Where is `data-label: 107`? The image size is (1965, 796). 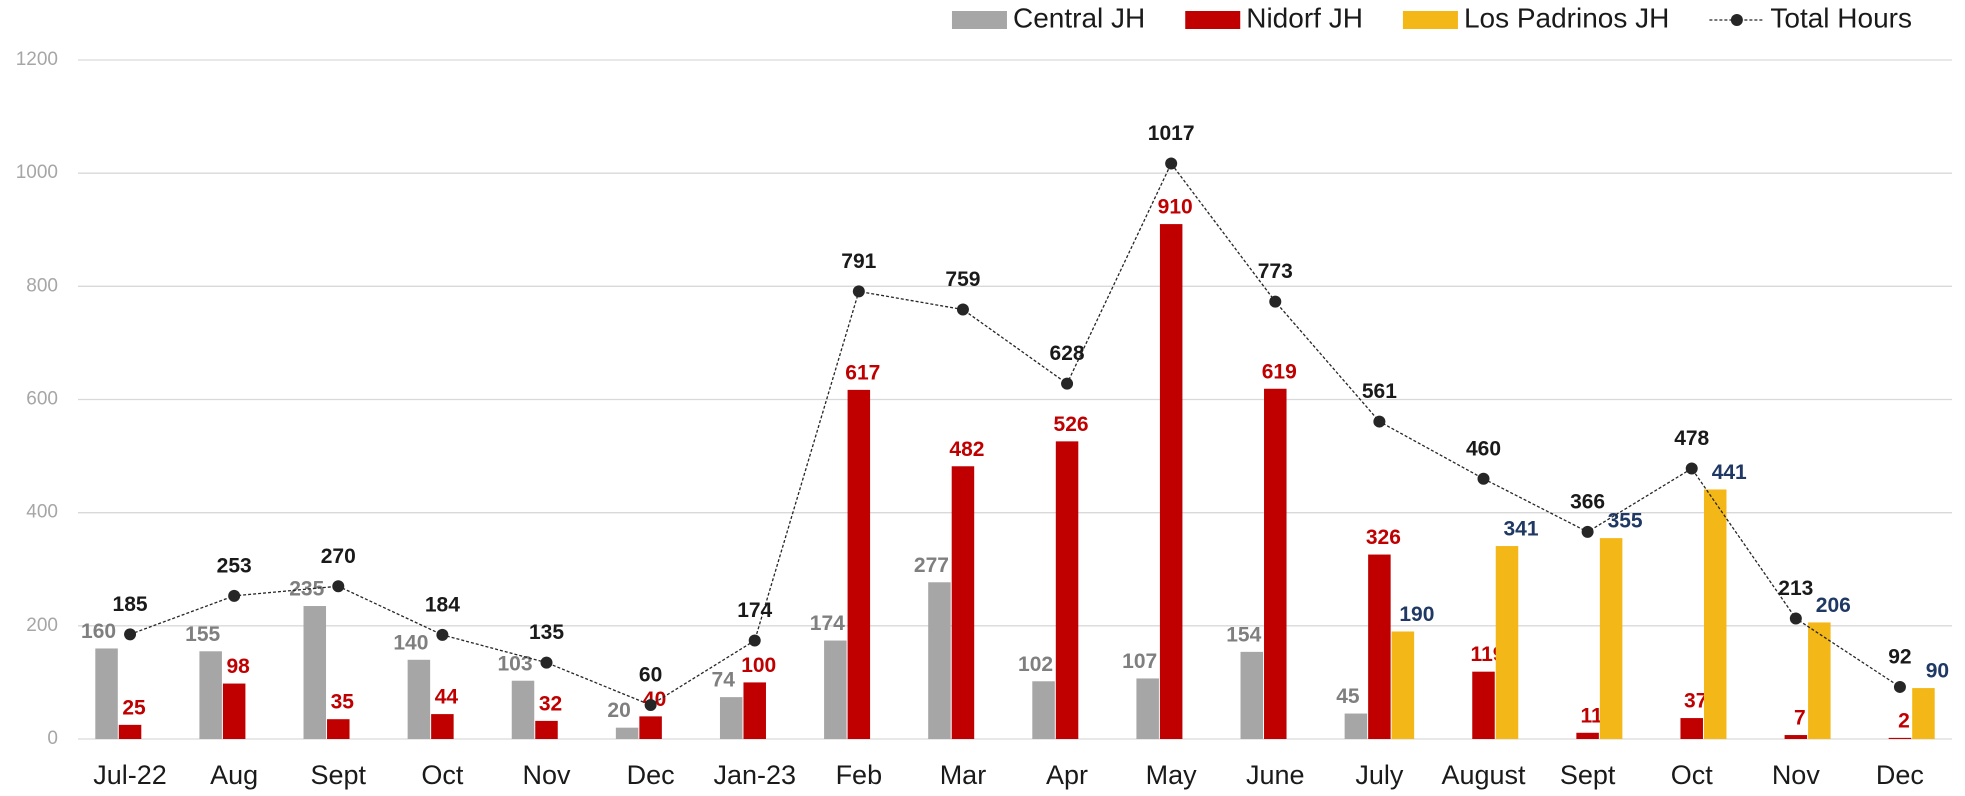 data-label: 107 is located at coordinates (1139, 661).